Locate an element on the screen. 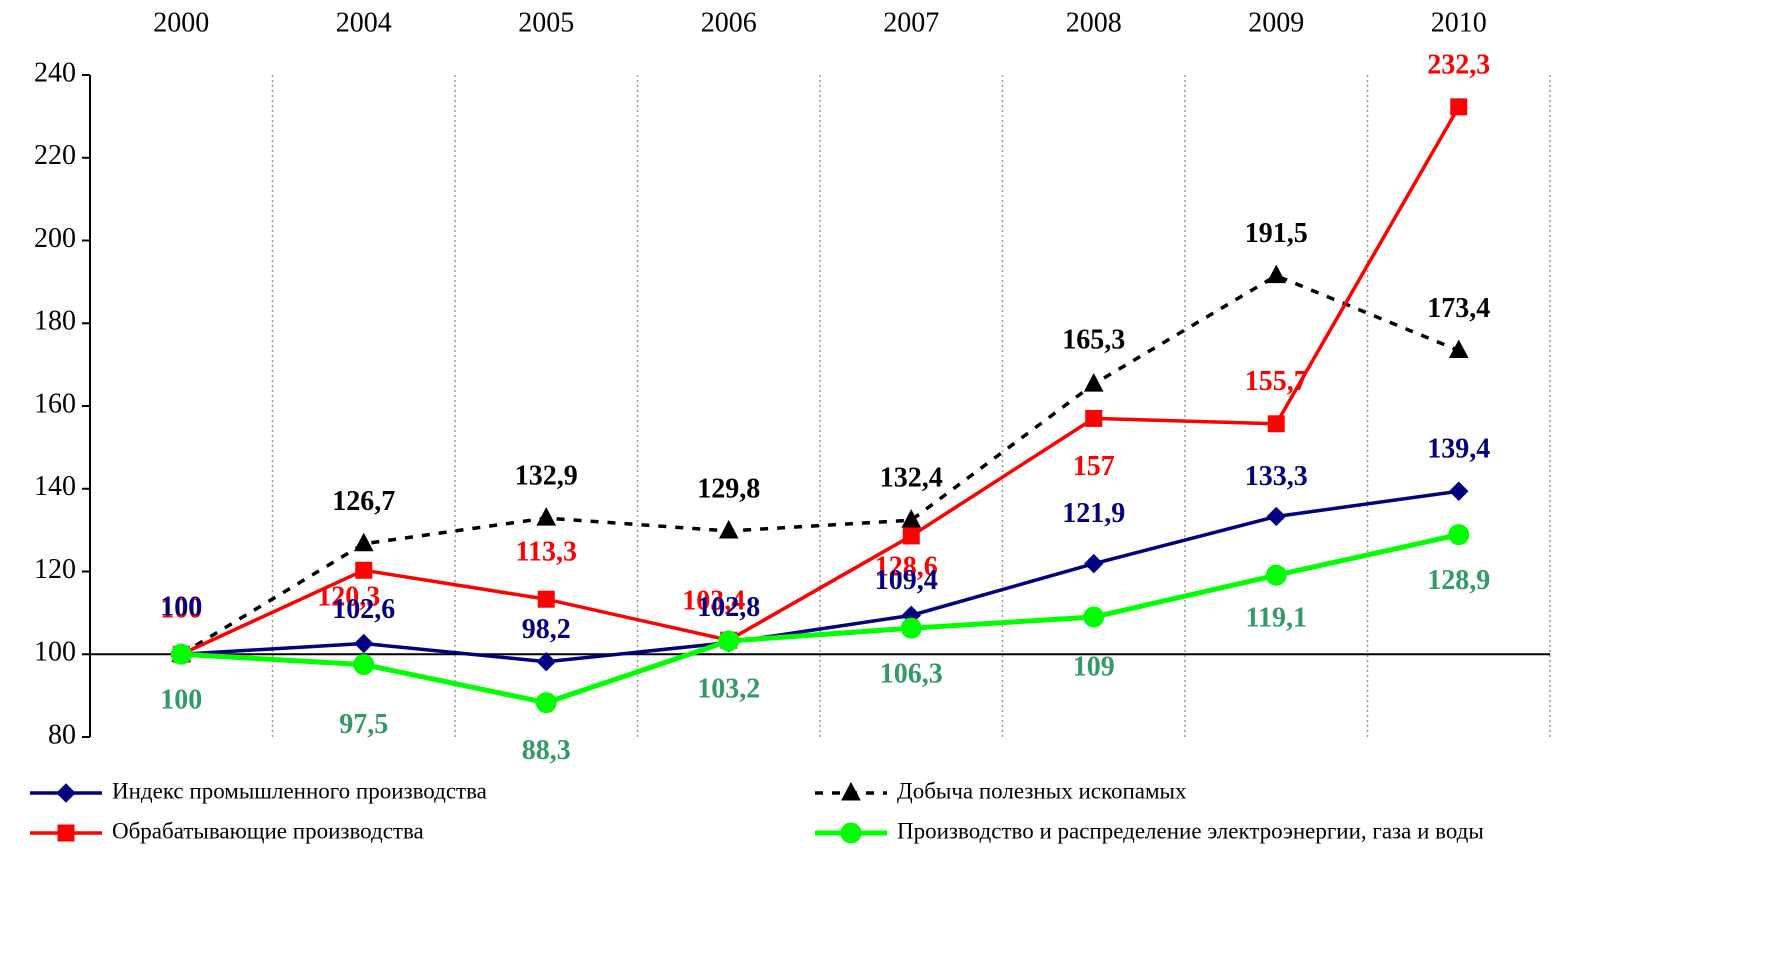 This screenshot has width=1767, height=956. y-tick-label: 220 is located at coordinates (55, 155).